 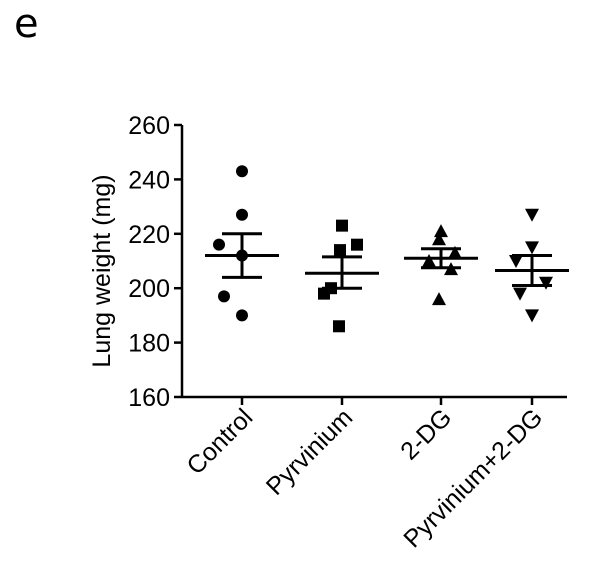 What do you see at coordinates (426, 434) in the screenshot?
I see `x-tick-label: 2-DG` at bounding box center [426, 434].